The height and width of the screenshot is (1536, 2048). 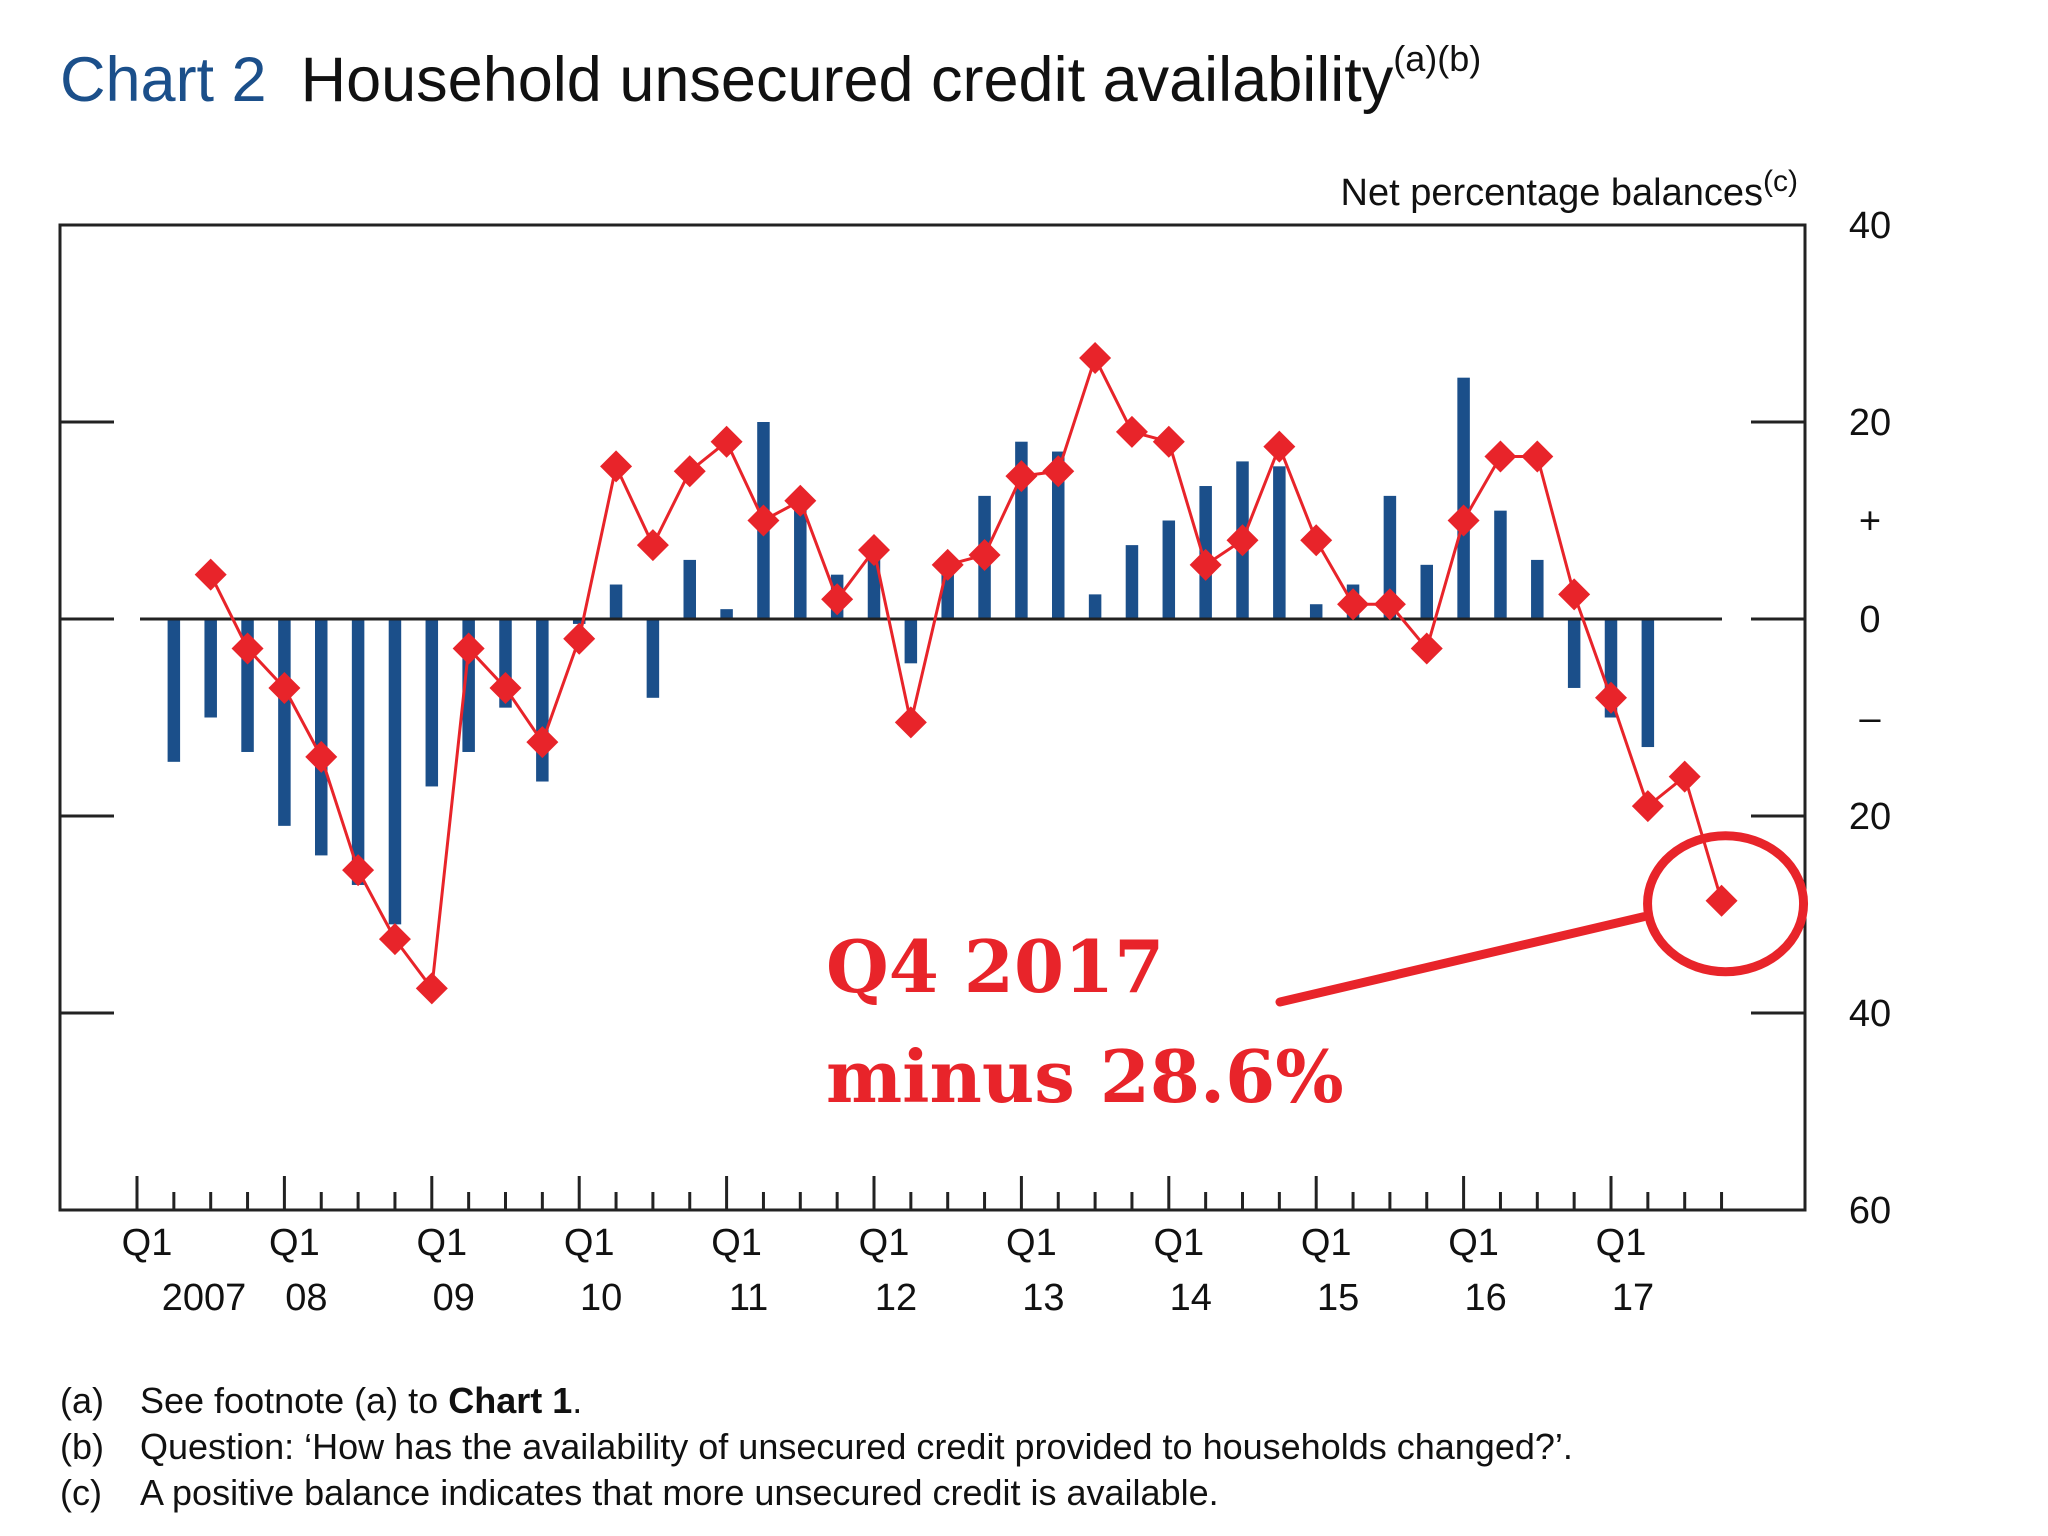 What do you see at coordinates (1870, 423) in the screenshot?
I see `y-tick-label: 20` at bounding box center [1870, 423].